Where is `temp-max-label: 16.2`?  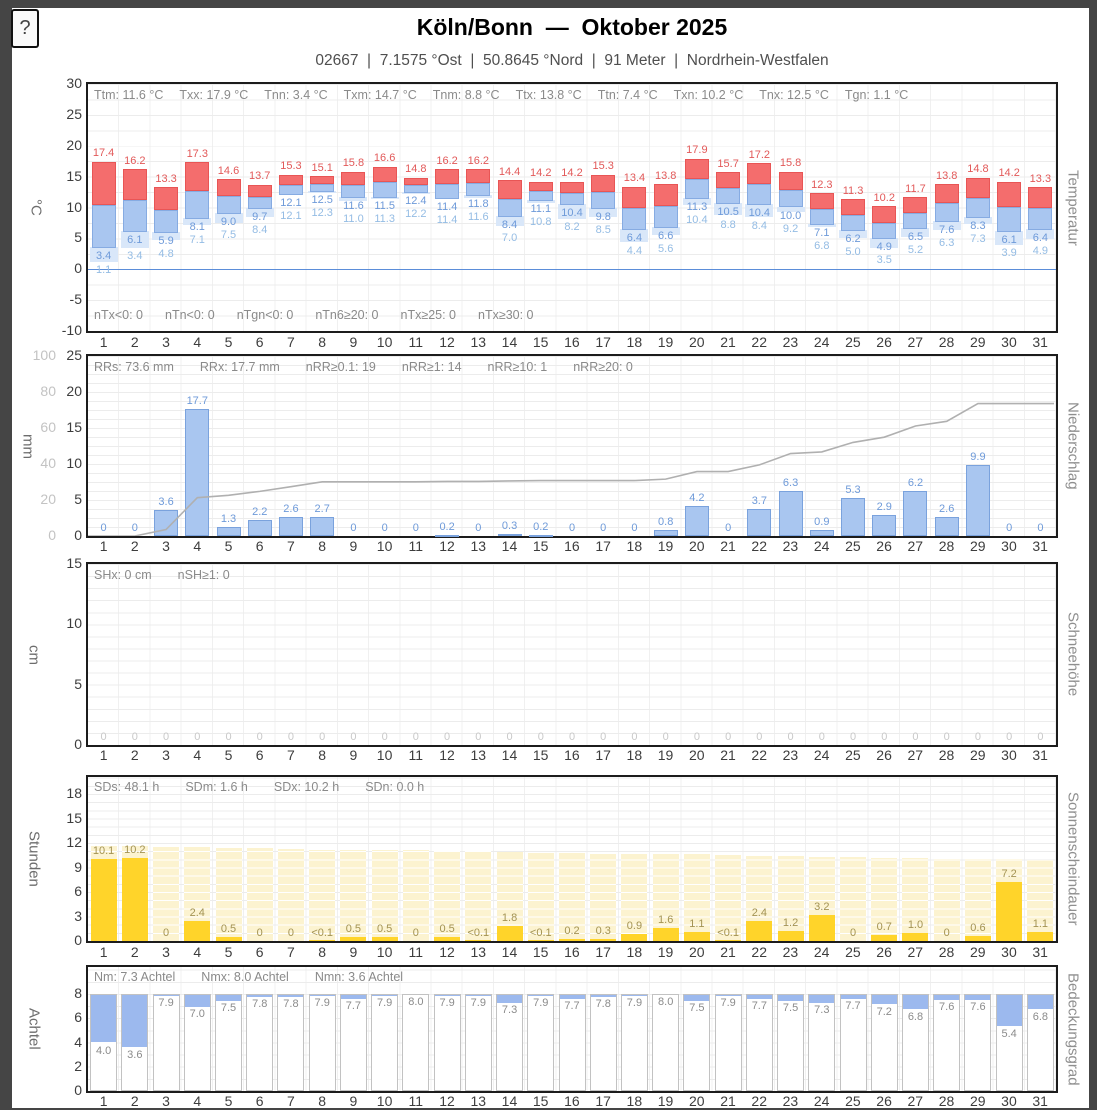 temp-max-label: 16.2 is located at coordinates (447, 160).